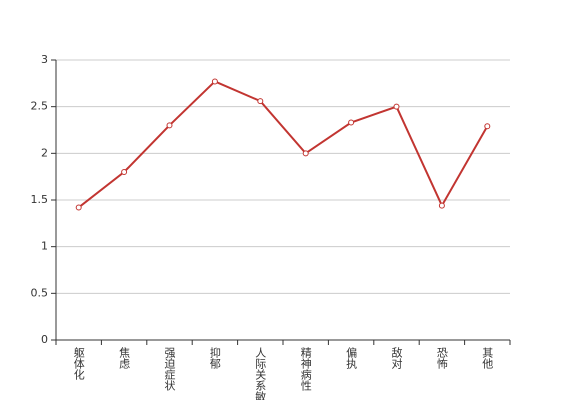 The width and height of the screenshot is (567, 400). What do you see at coordinates (40, 292) in the screenshot?
I see `y-tick-label: 0.5` at bounding box center [40, 292].